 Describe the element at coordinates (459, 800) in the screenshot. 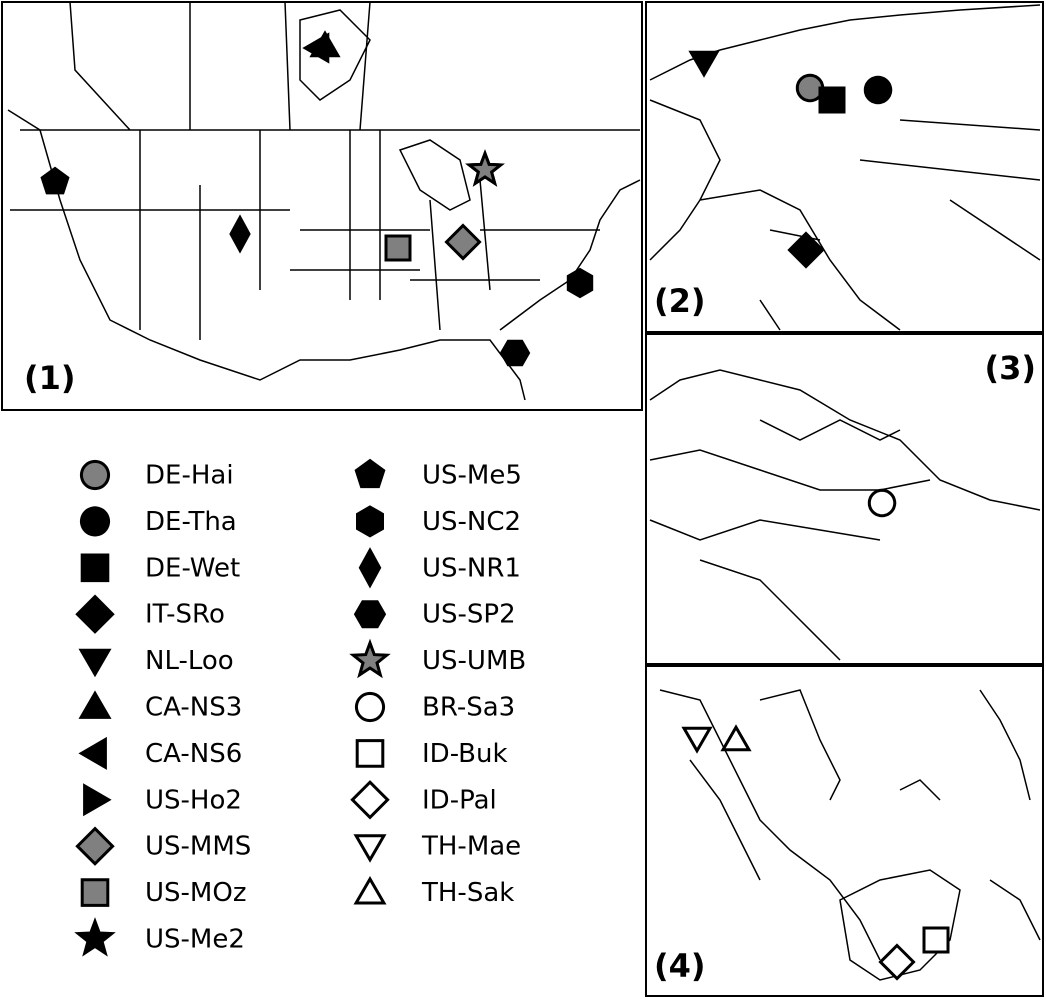

I see `legend-label: ID-Pal` at that location.